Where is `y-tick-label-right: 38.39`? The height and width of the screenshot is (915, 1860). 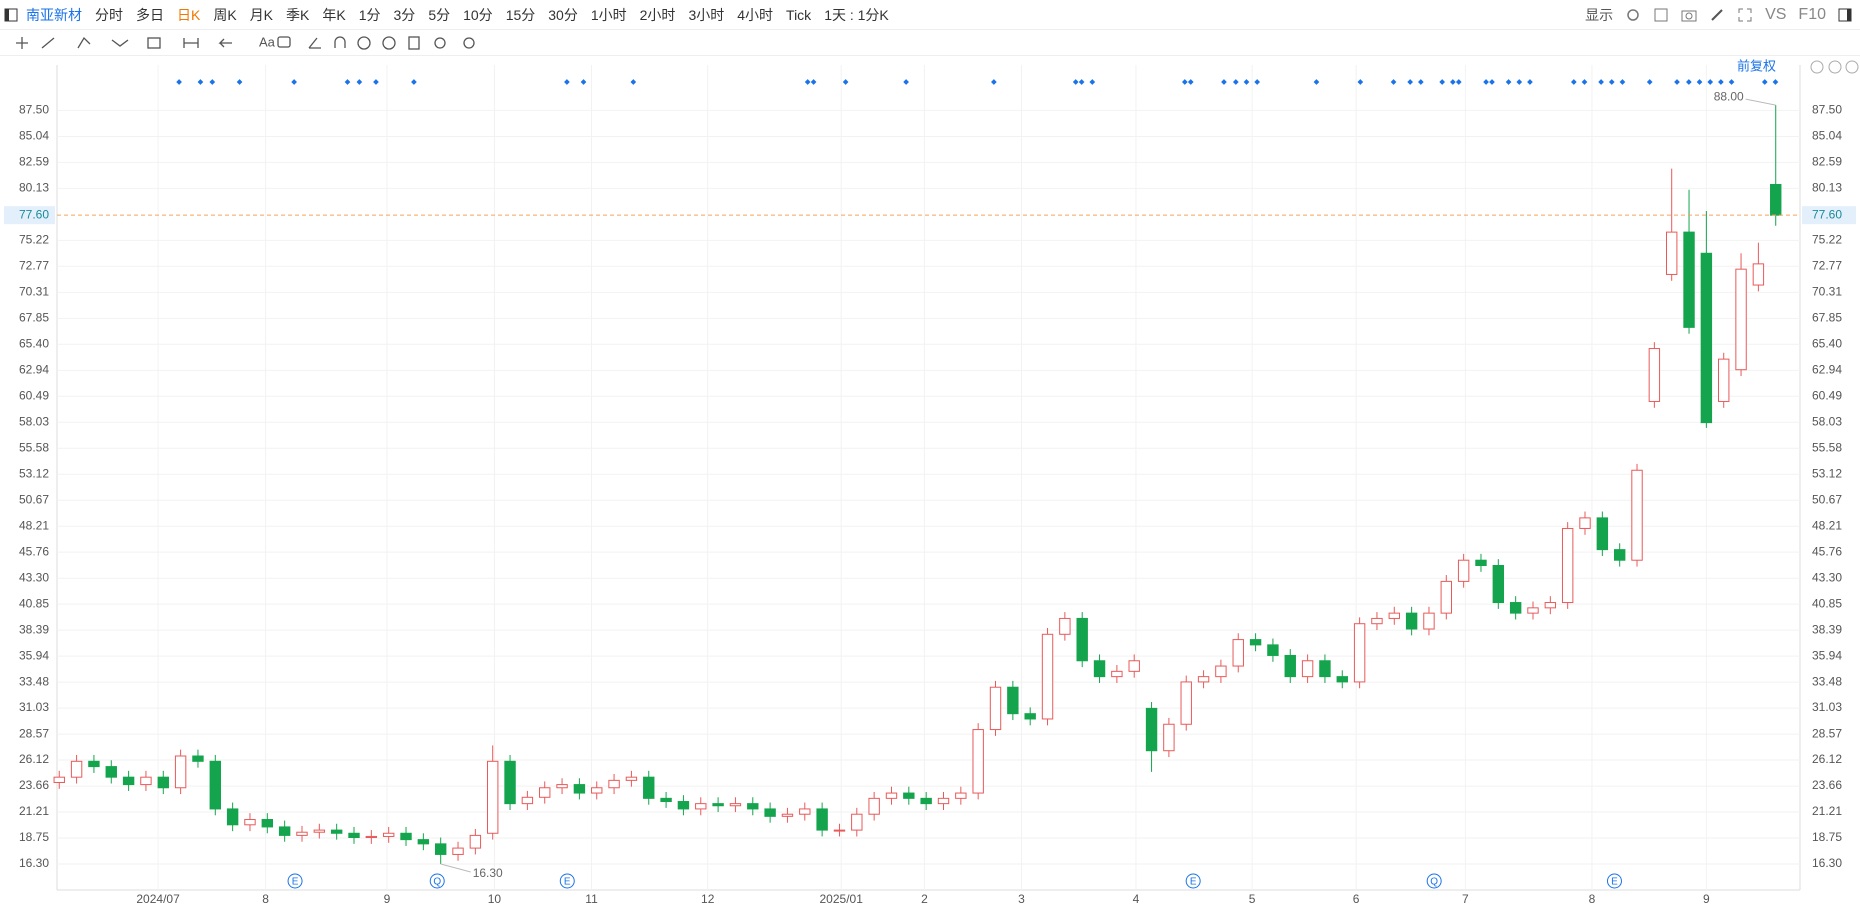 y-tick-label-right: 38.39 is located at coordinates (1827, 629).